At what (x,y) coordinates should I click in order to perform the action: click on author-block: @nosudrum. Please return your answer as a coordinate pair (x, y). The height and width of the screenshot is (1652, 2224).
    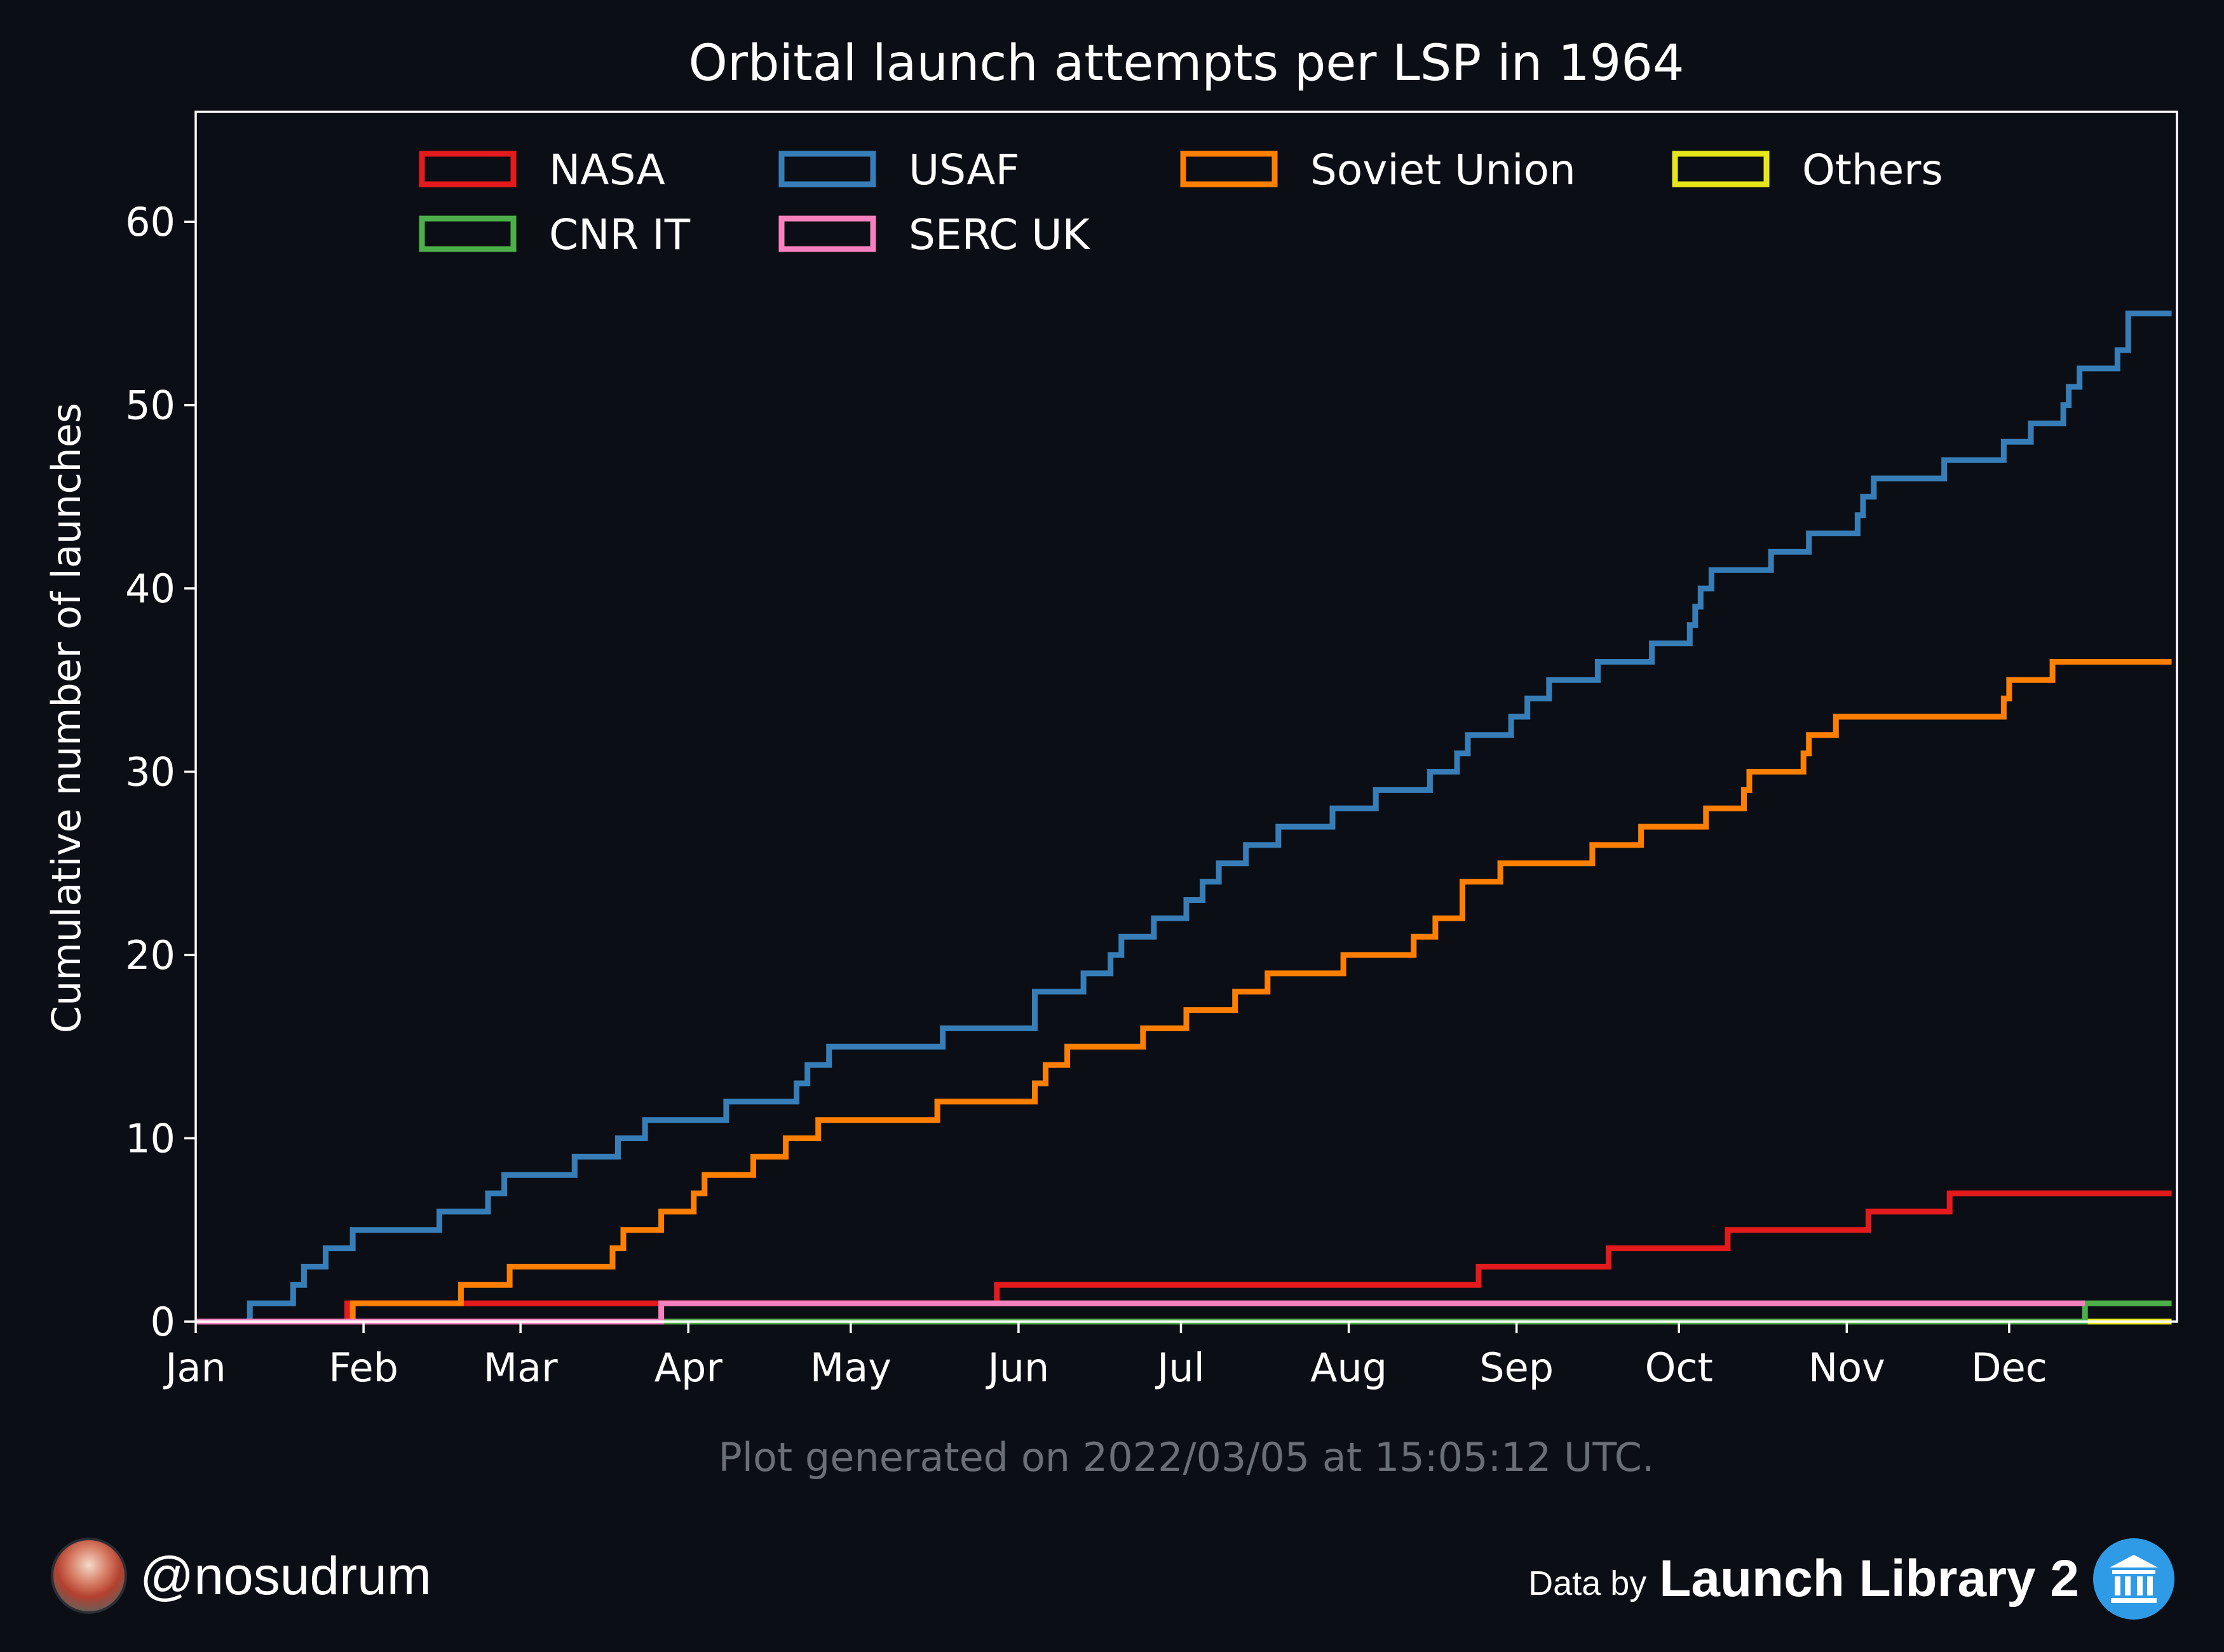
    Looking at the image, I should click on (241, 1576).